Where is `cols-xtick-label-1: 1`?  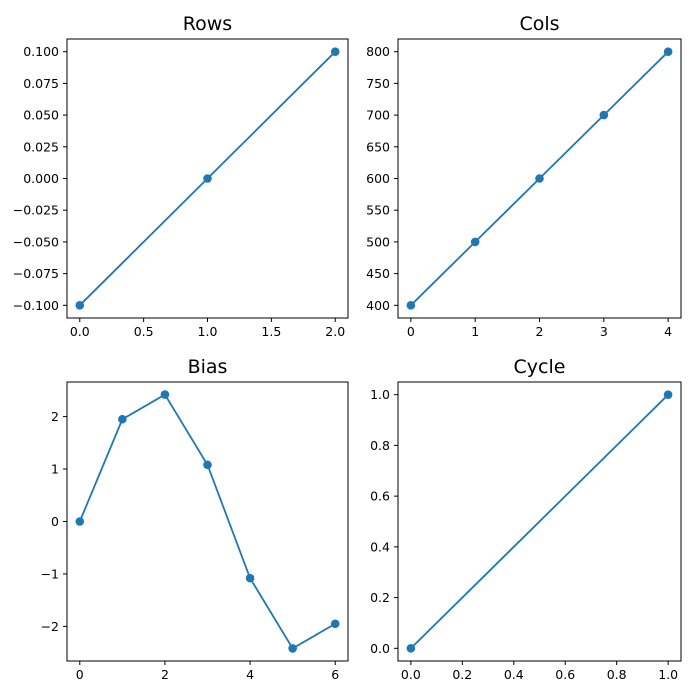
cols-xtick-label-1: 1 is located at coordinates (475, 331).